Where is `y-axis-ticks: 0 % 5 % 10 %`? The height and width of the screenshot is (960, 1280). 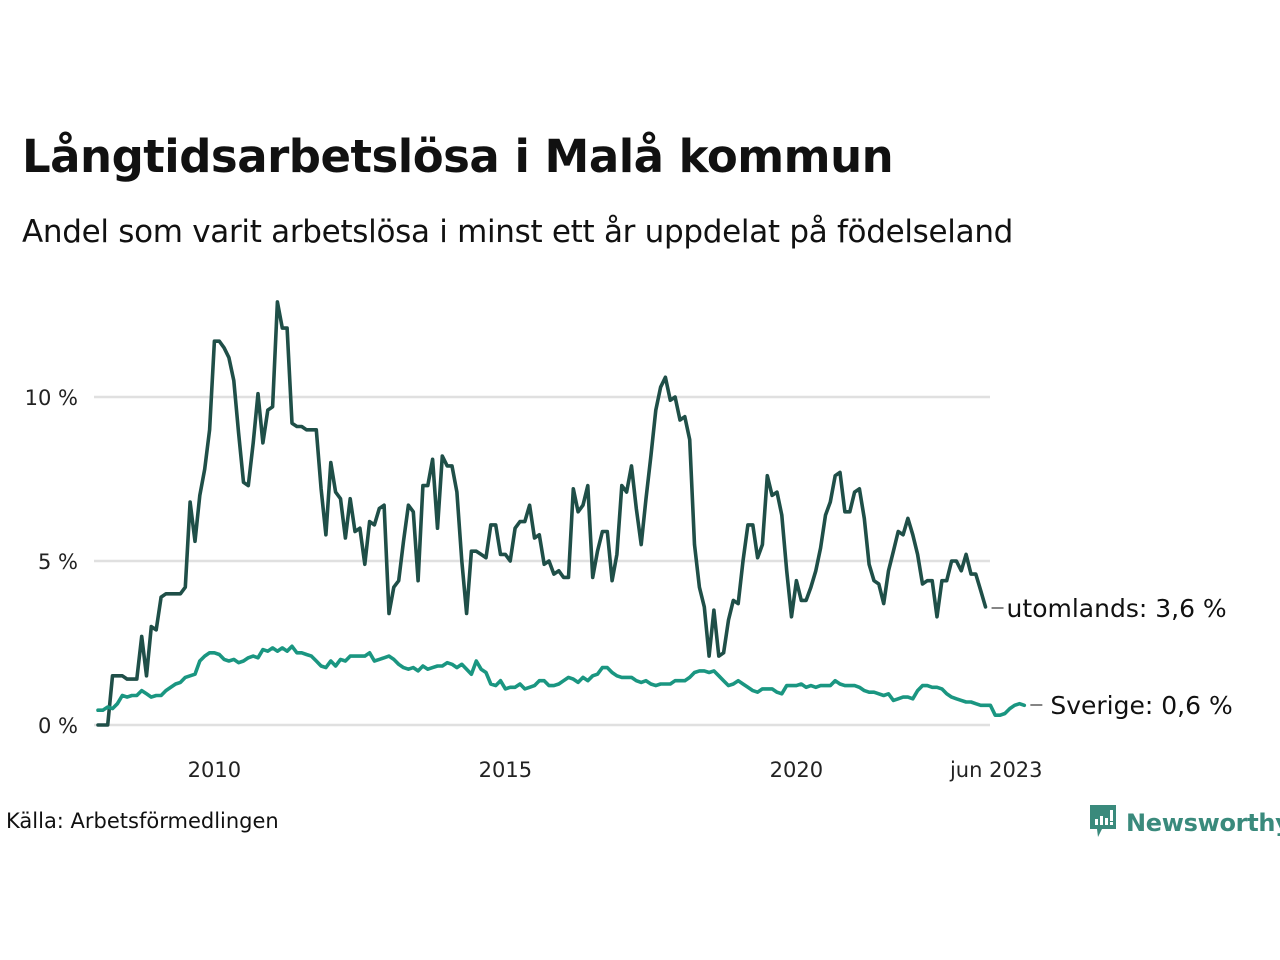
y-axis-ticks: 0 % 5 % 10 % is located at coordinates (51, 562).